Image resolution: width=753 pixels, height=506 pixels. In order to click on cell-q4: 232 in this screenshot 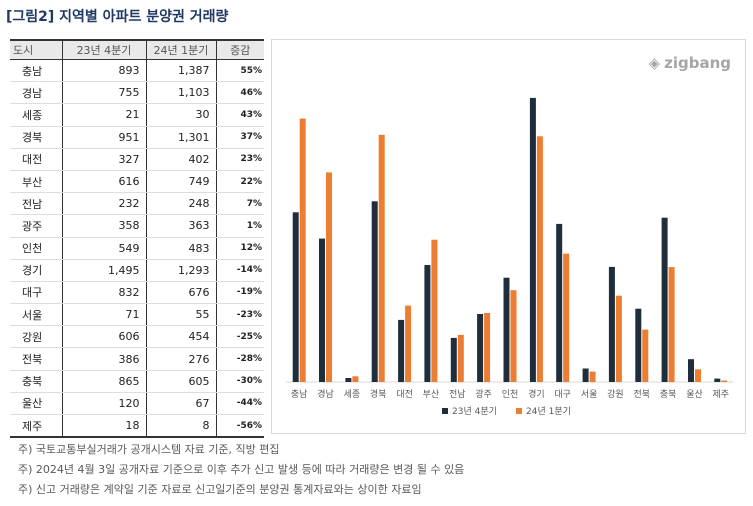, I will do `click(103, 204)`.